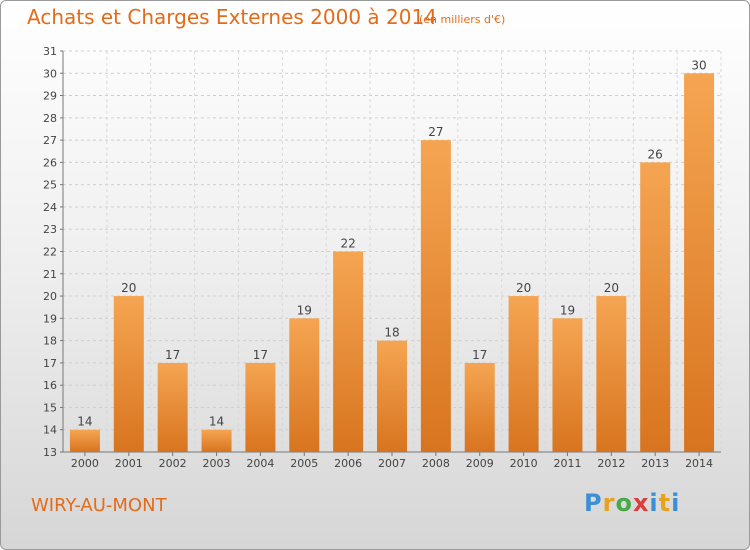 Image resolution: width=750 pixels, height=550 pixels. Describe the element at coordinates (50, 341) in the screenshot. I see `y-tick-label: 18` at that location.